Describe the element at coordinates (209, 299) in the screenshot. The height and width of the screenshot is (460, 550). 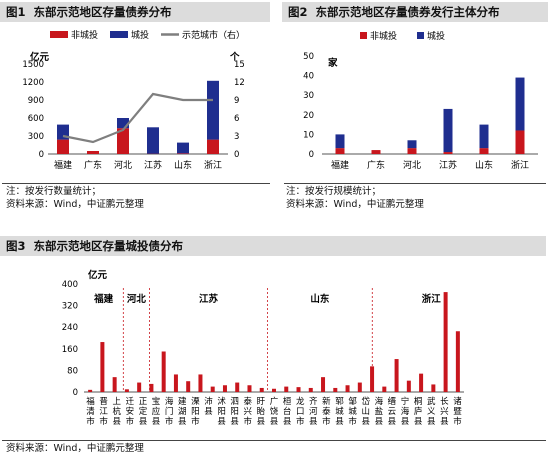
I see `group-label: 江苏` at that location.